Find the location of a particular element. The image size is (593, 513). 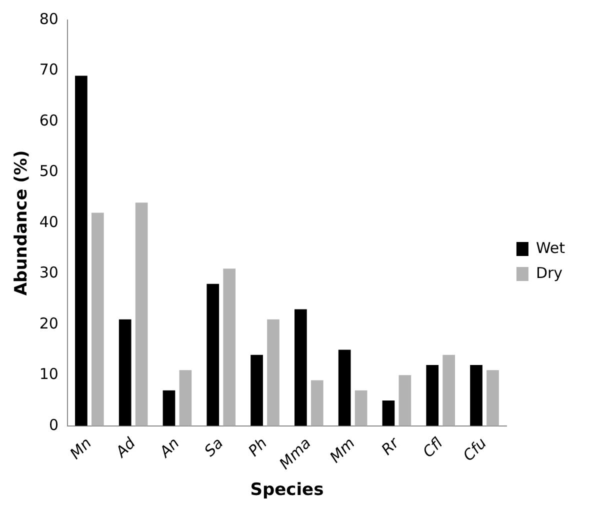

legend-label: Wet is located at coordinates (551, 247).